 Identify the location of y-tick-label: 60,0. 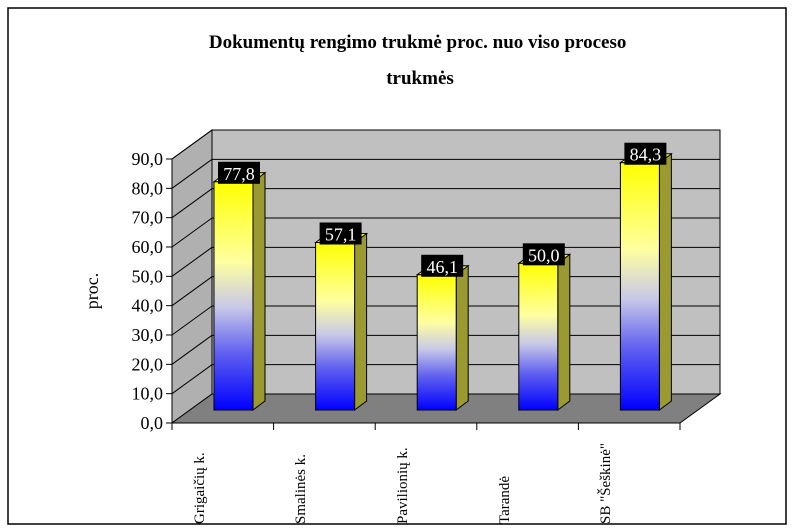
(148, 247).